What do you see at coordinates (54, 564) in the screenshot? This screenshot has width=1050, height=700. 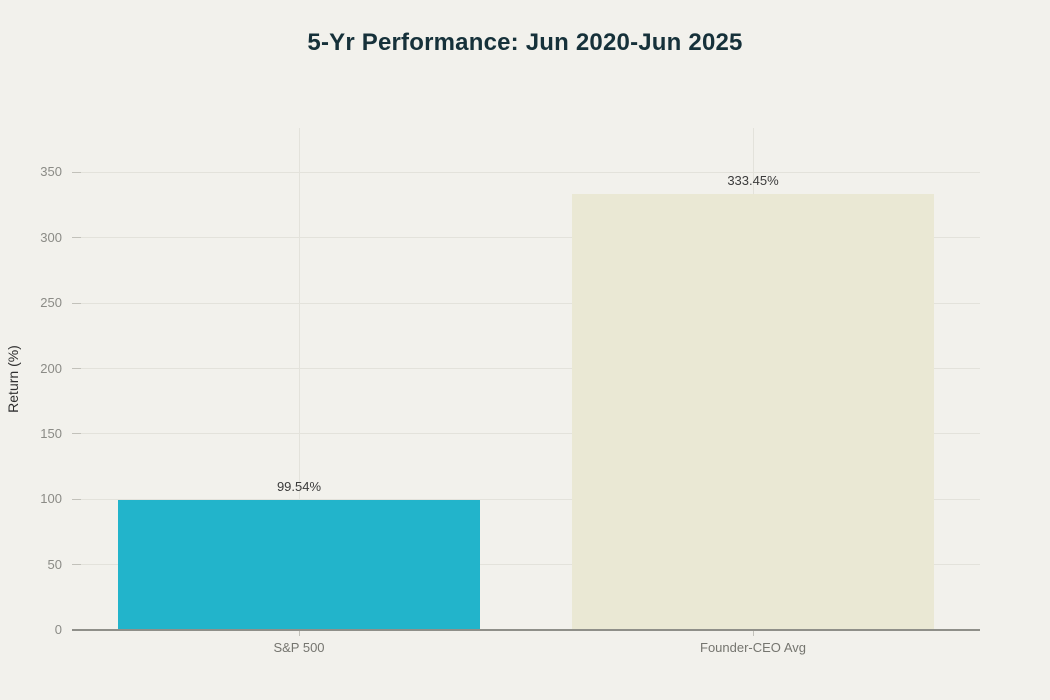 I see `y-tick-label: 50` at bounding box center [54, 564].